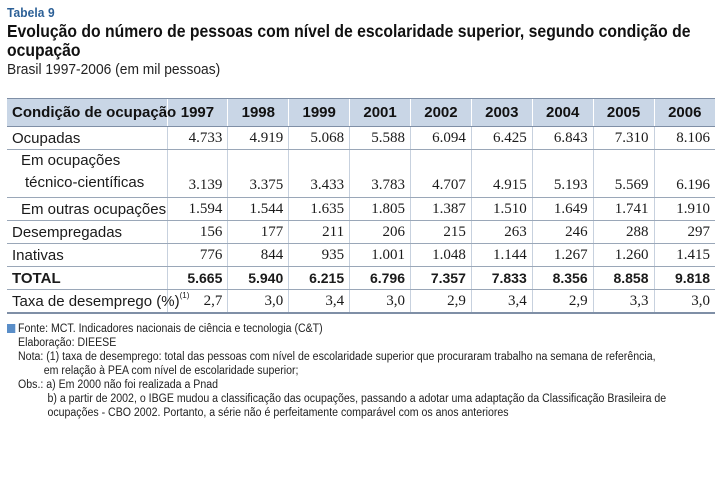 The image size is (722, 478). Describe the element at coordinates (623, 209) in the screenshot. I see `table-cell: 1.741` at that location.